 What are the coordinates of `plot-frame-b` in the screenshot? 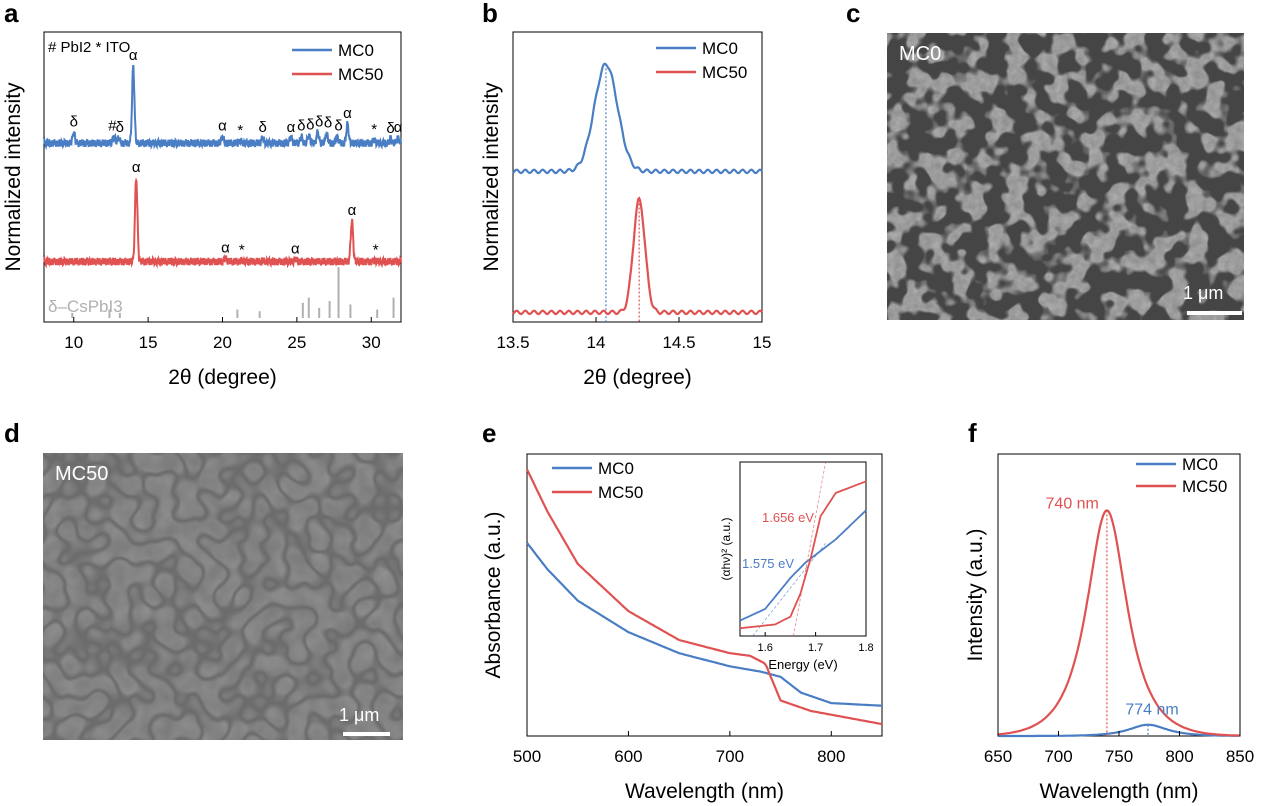 It's located at (637, 177).